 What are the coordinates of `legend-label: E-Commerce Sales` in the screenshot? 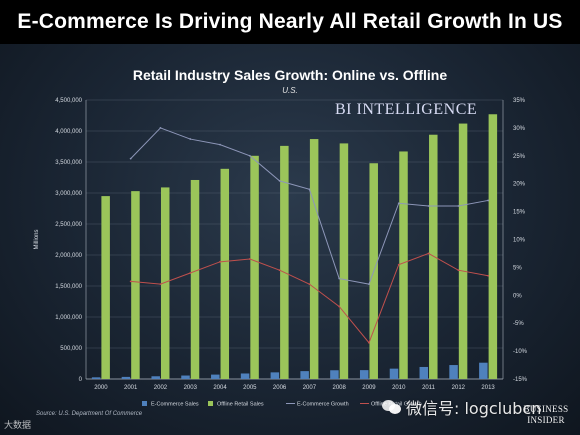 It's located at (175, 405).